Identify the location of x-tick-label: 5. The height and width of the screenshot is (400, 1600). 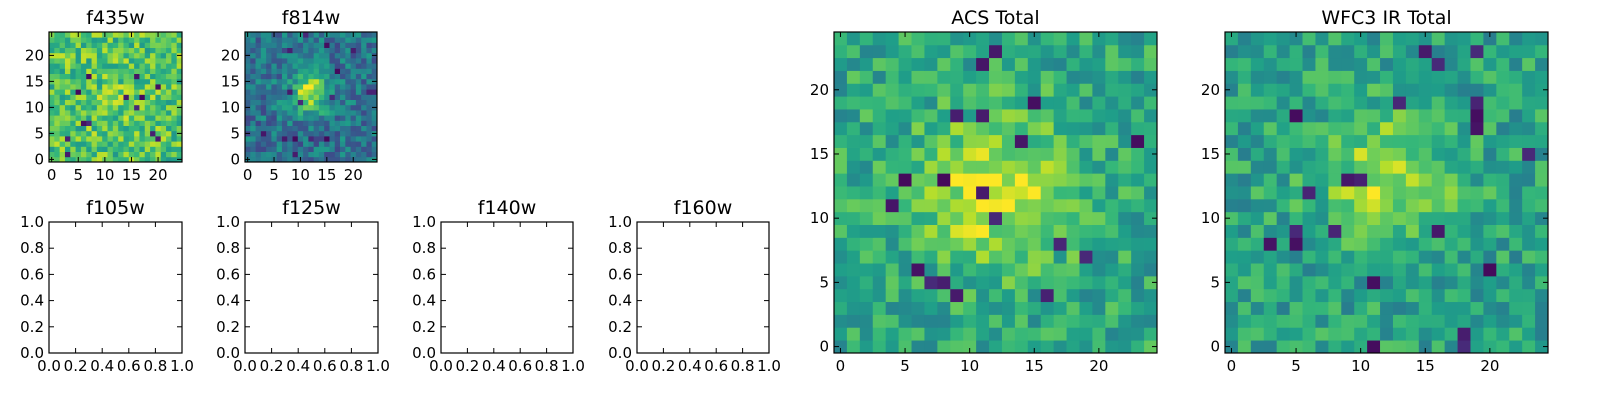
(905, 366).